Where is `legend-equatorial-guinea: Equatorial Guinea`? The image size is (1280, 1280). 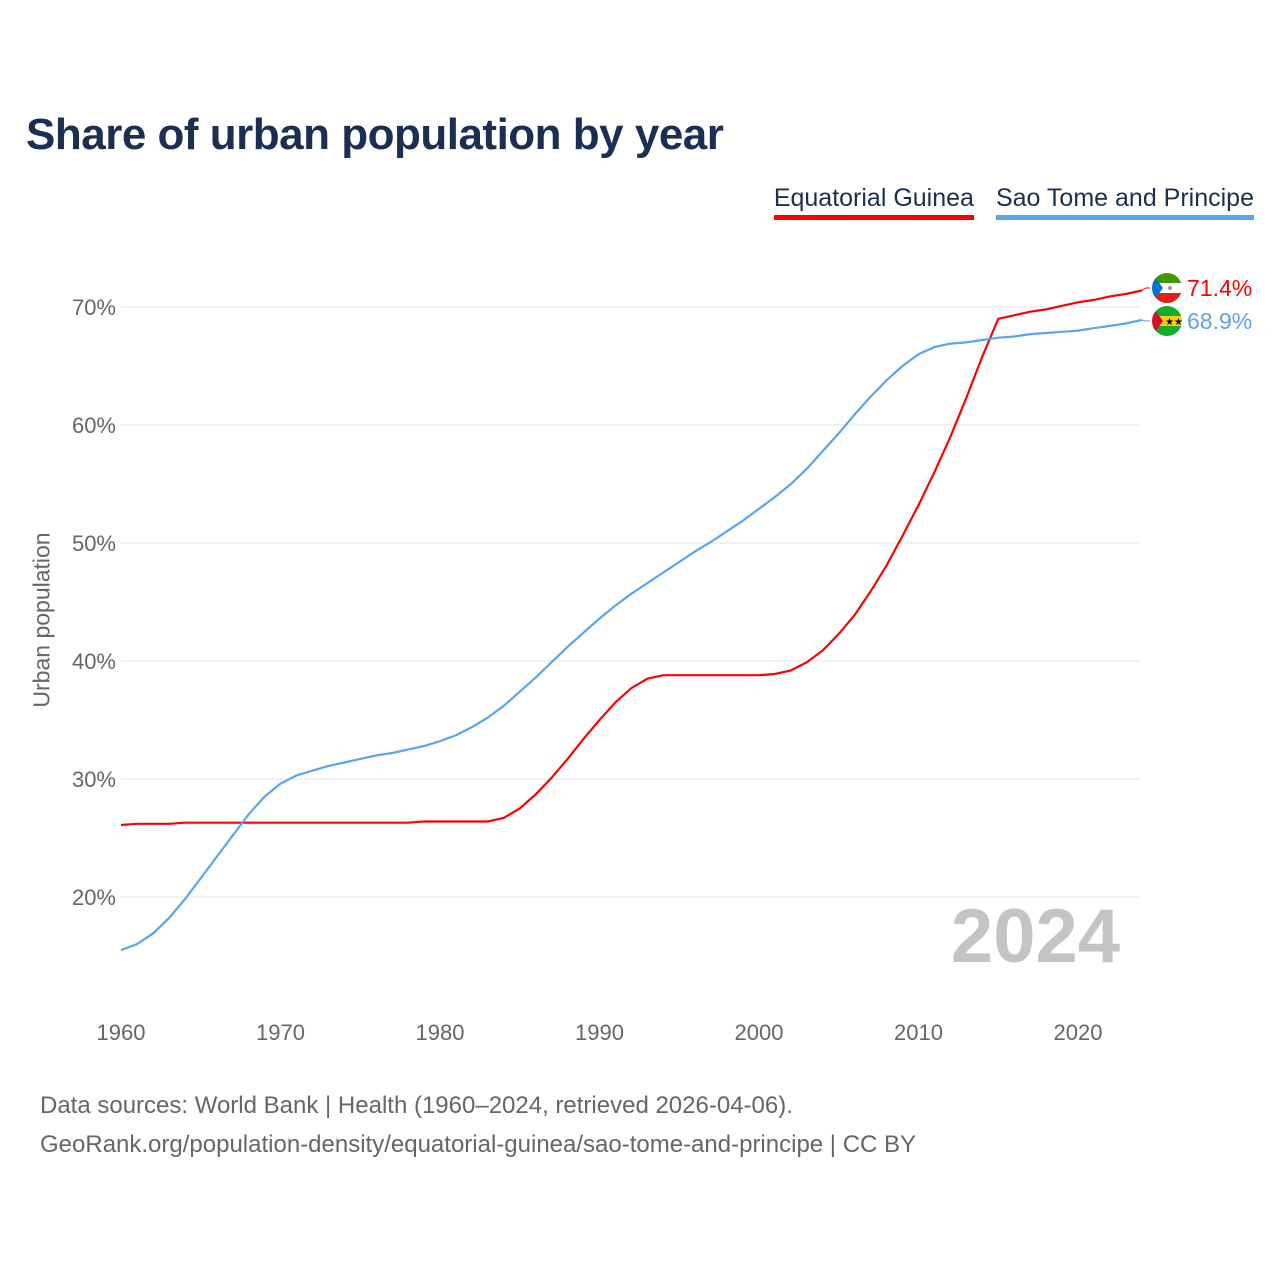 legend-equatorial-guinea: Equatorial Guinea is located at coordinates (873, 202).